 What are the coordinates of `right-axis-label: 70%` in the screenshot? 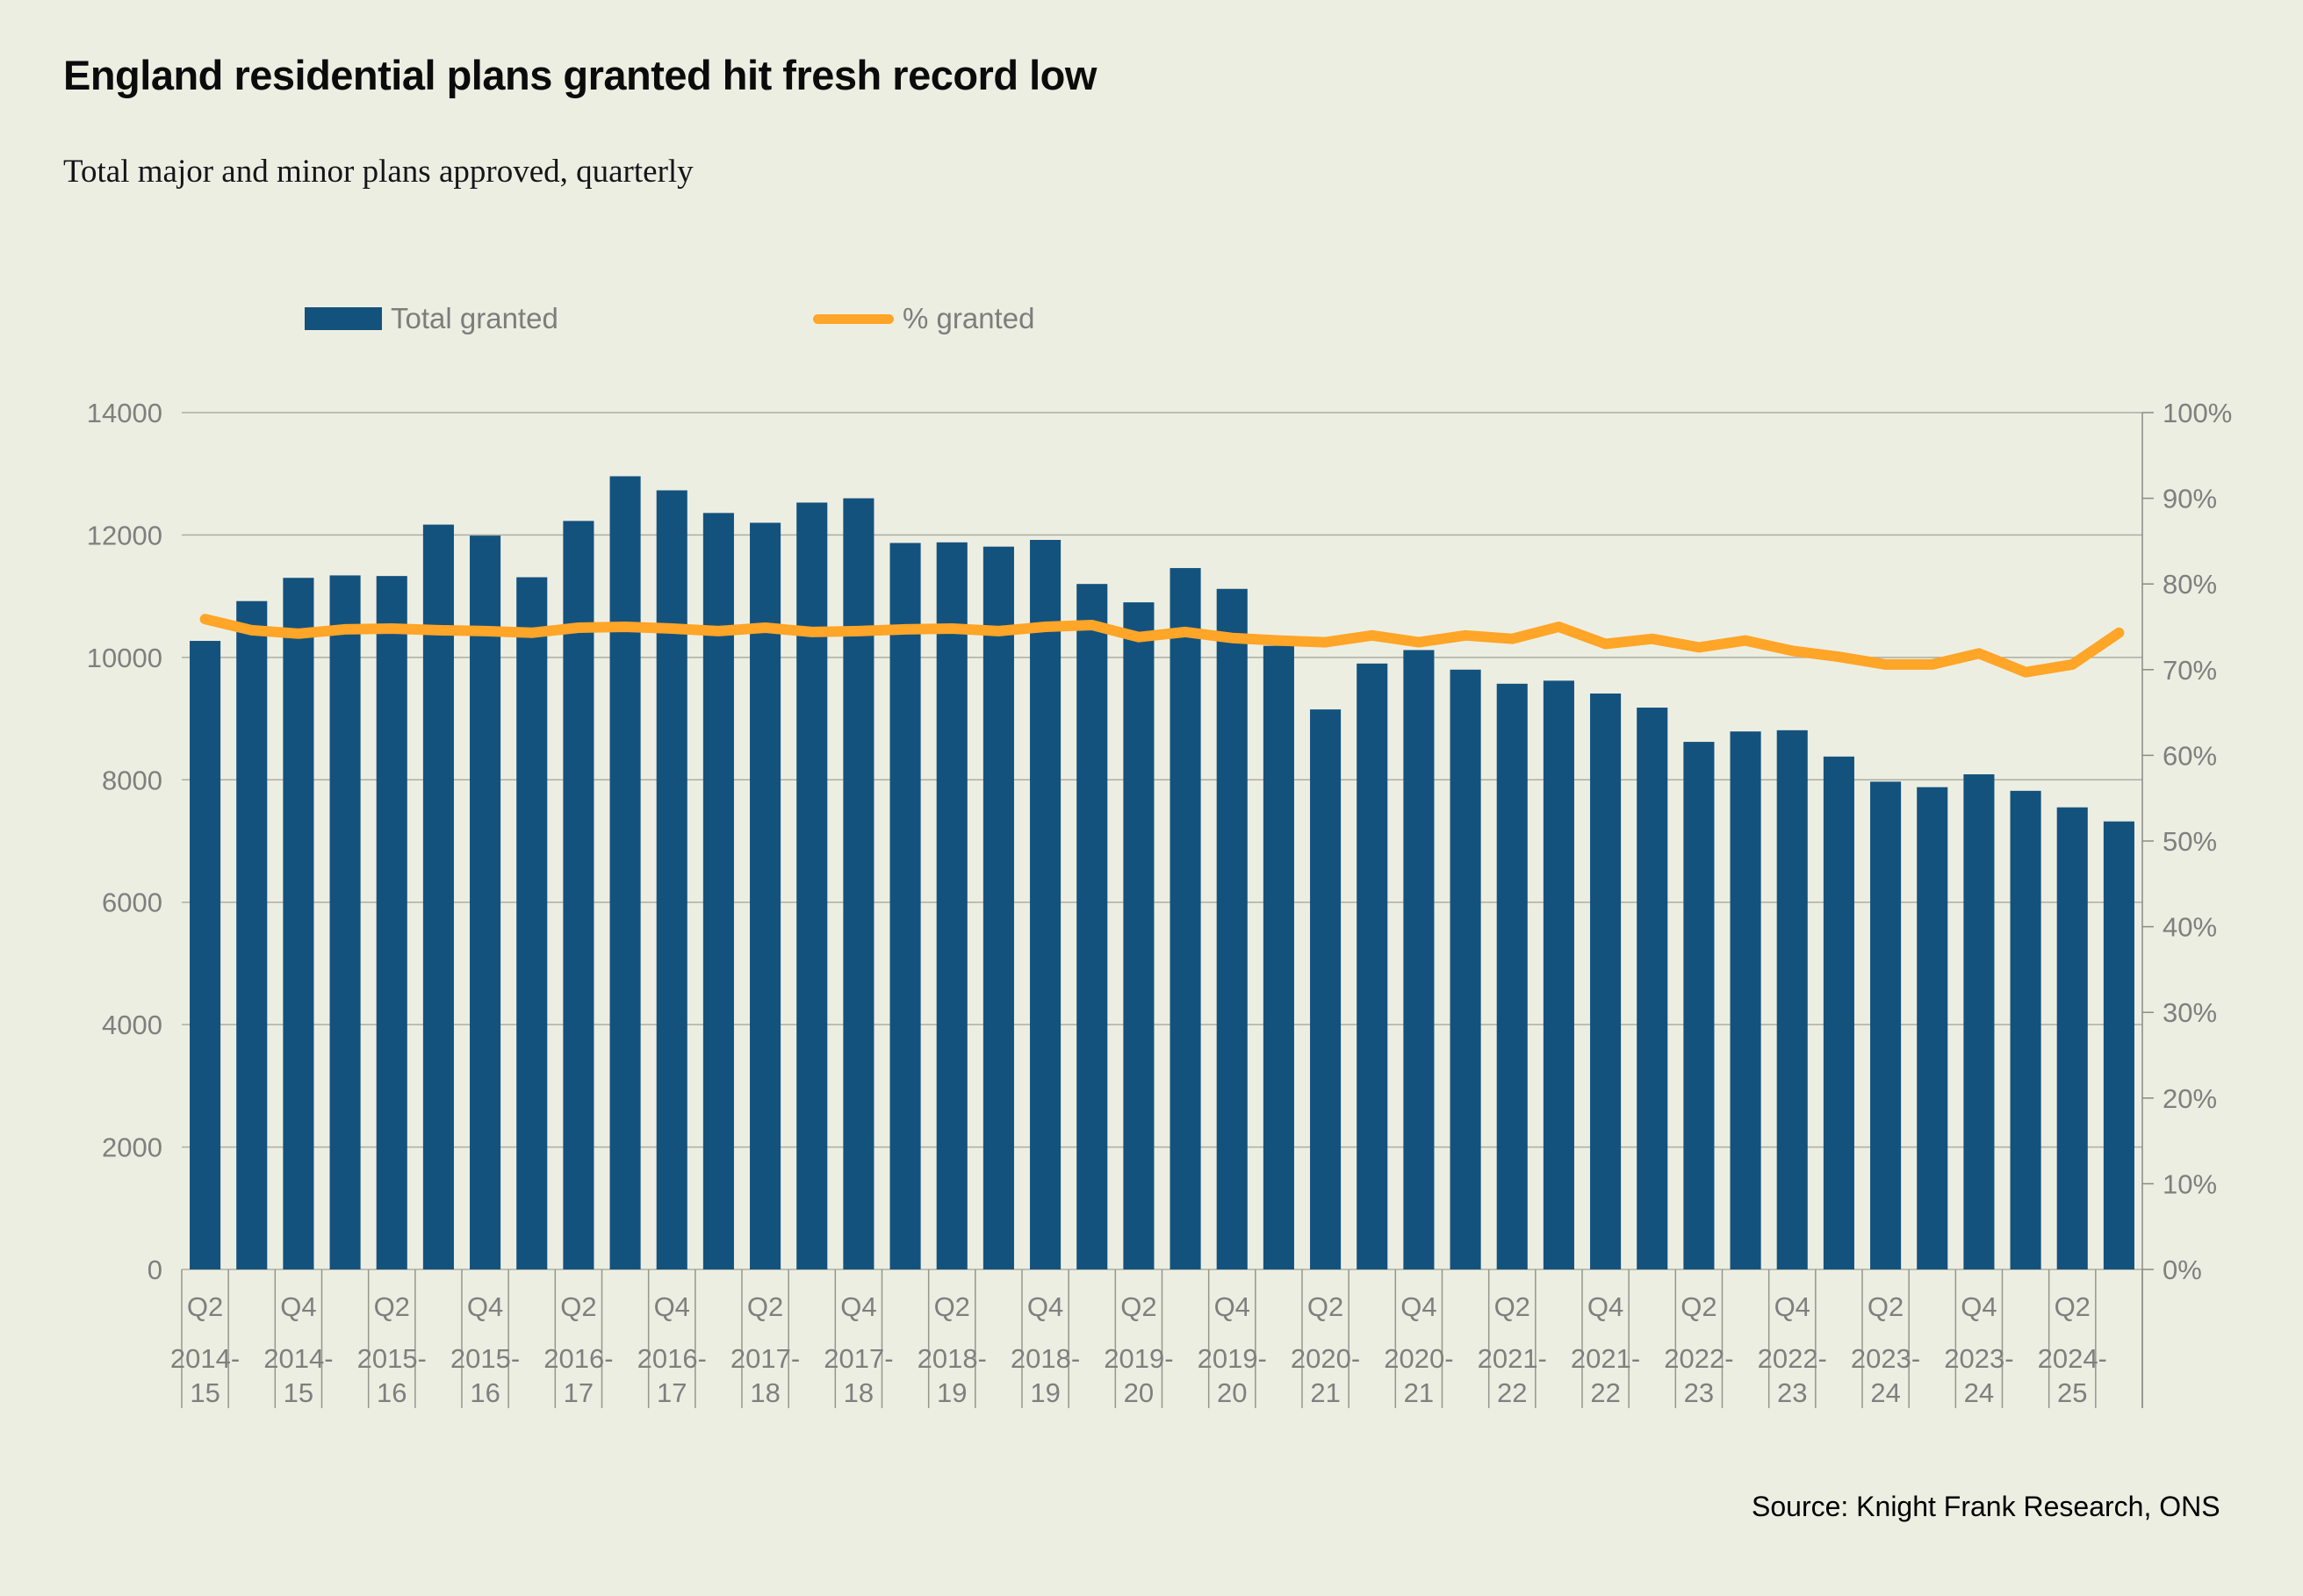 It's located at (2190, 670).